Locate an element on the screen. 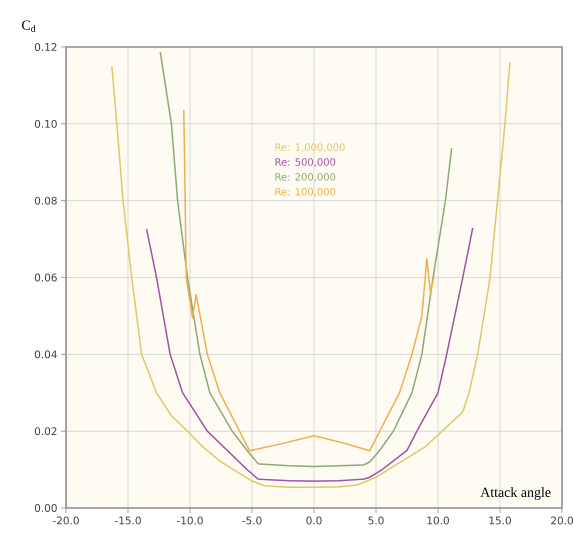 The height and width of the screenshot is (549, 573). y-tick-label: 0.06 is located at coordinates (45, 278).